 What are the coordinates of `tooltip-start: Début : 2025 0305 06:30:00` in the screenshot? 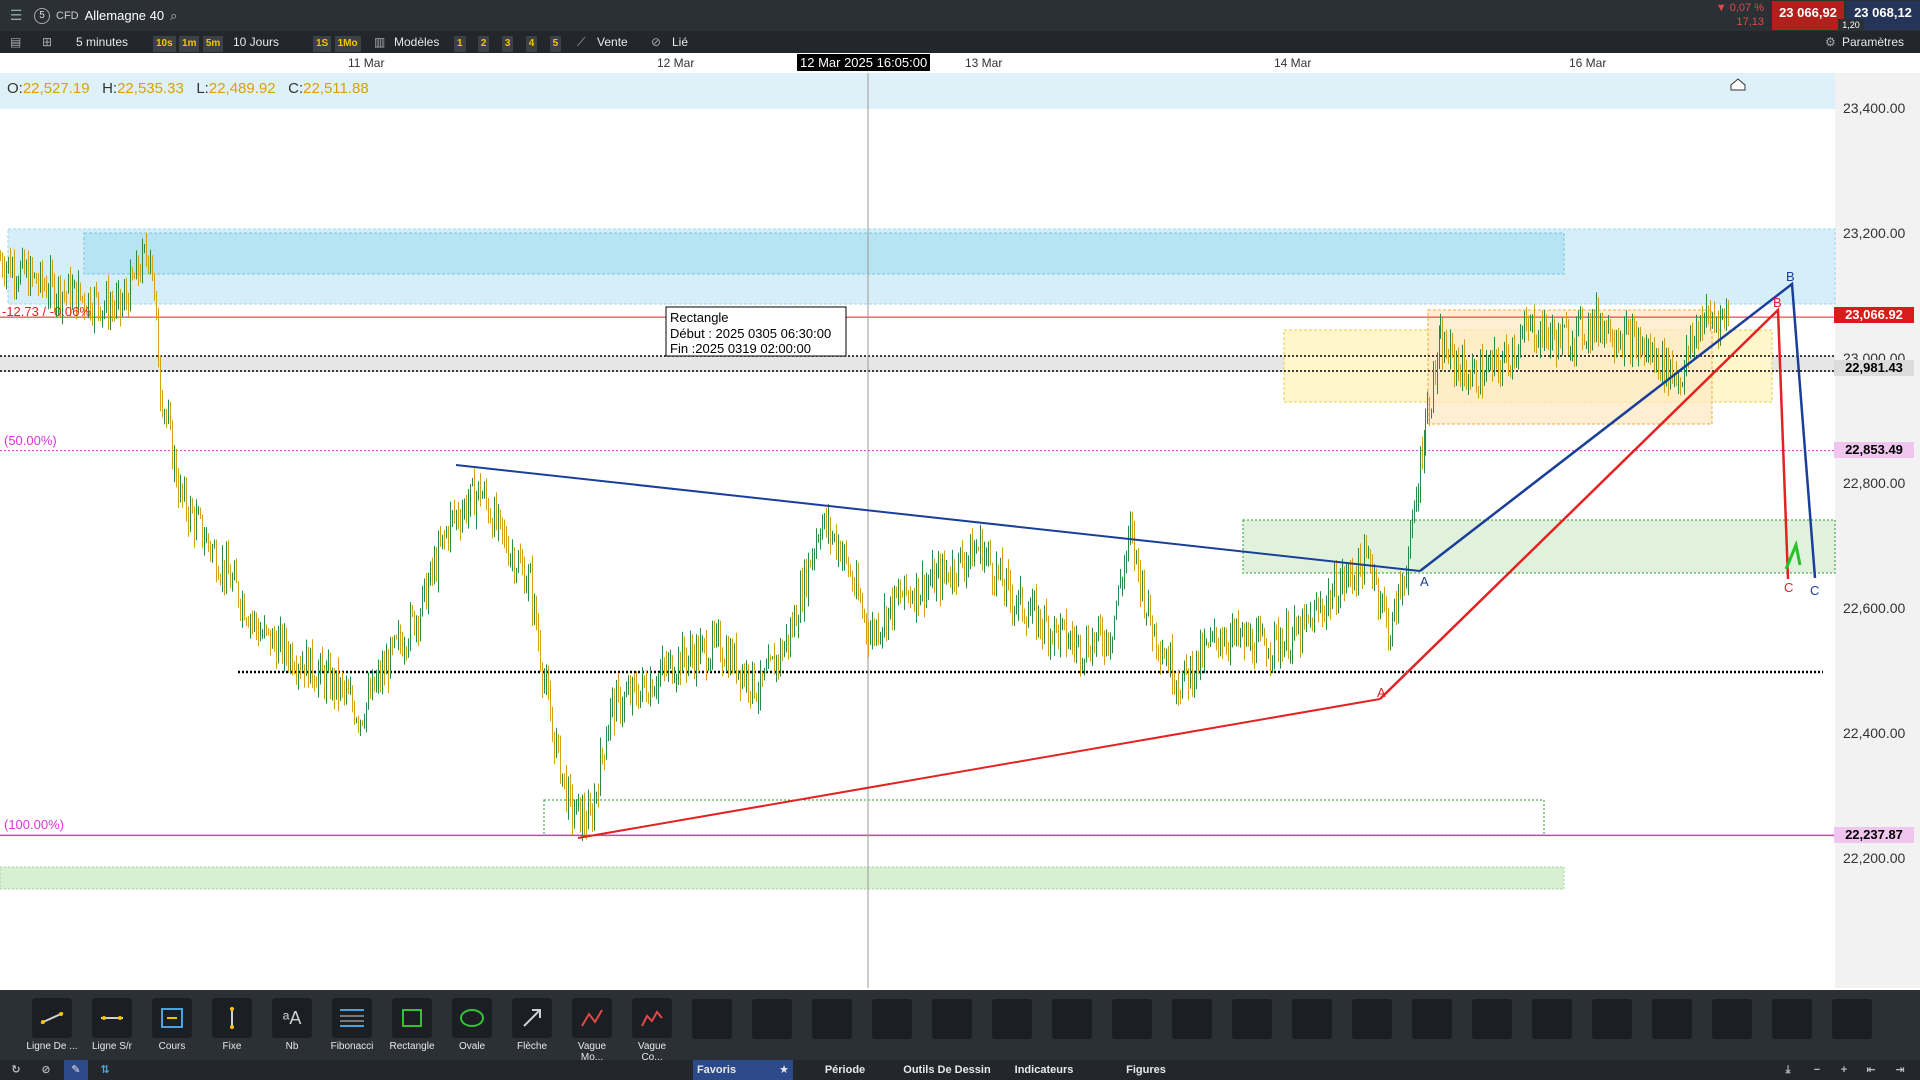 It's located at (750, 333).